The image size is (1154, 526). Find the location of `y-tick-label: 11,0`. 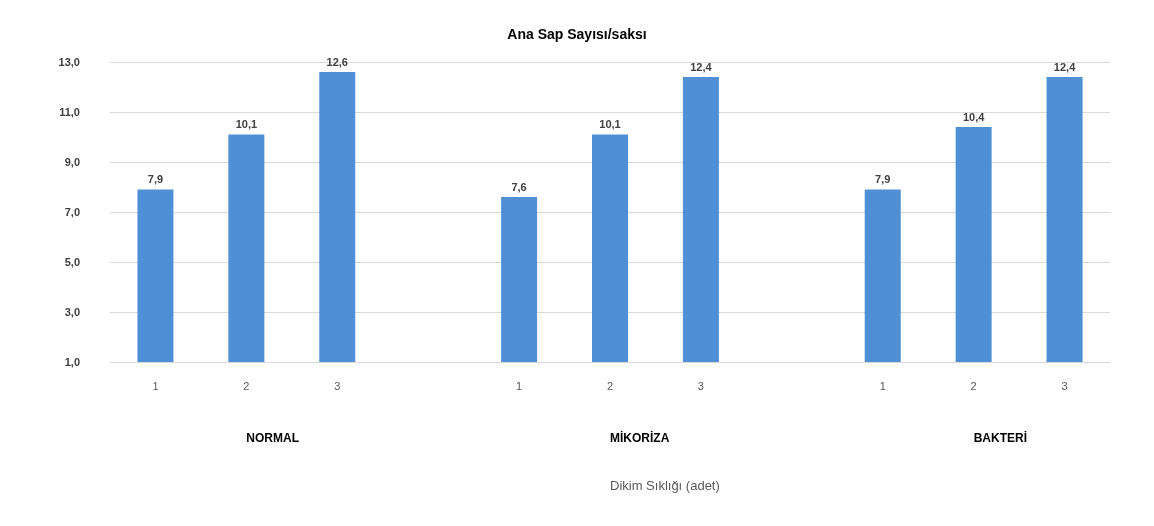

y-tick-label: 11,0 is located at coordinates (69, 112).